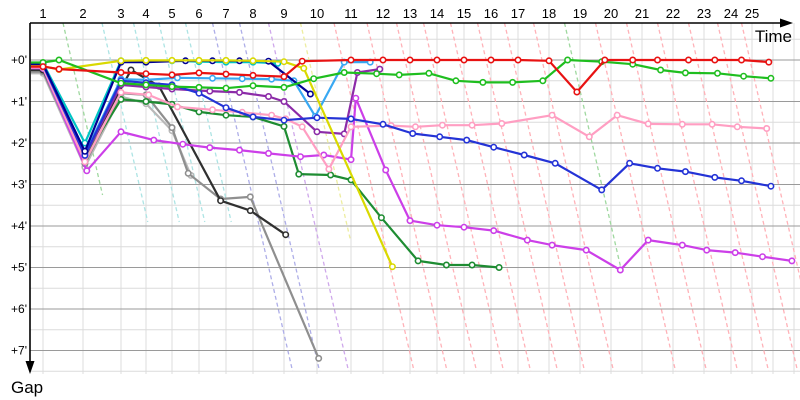 This screenshot has width=800, height=400. I want to click on x-tick-label: 6, so click(198, 13).